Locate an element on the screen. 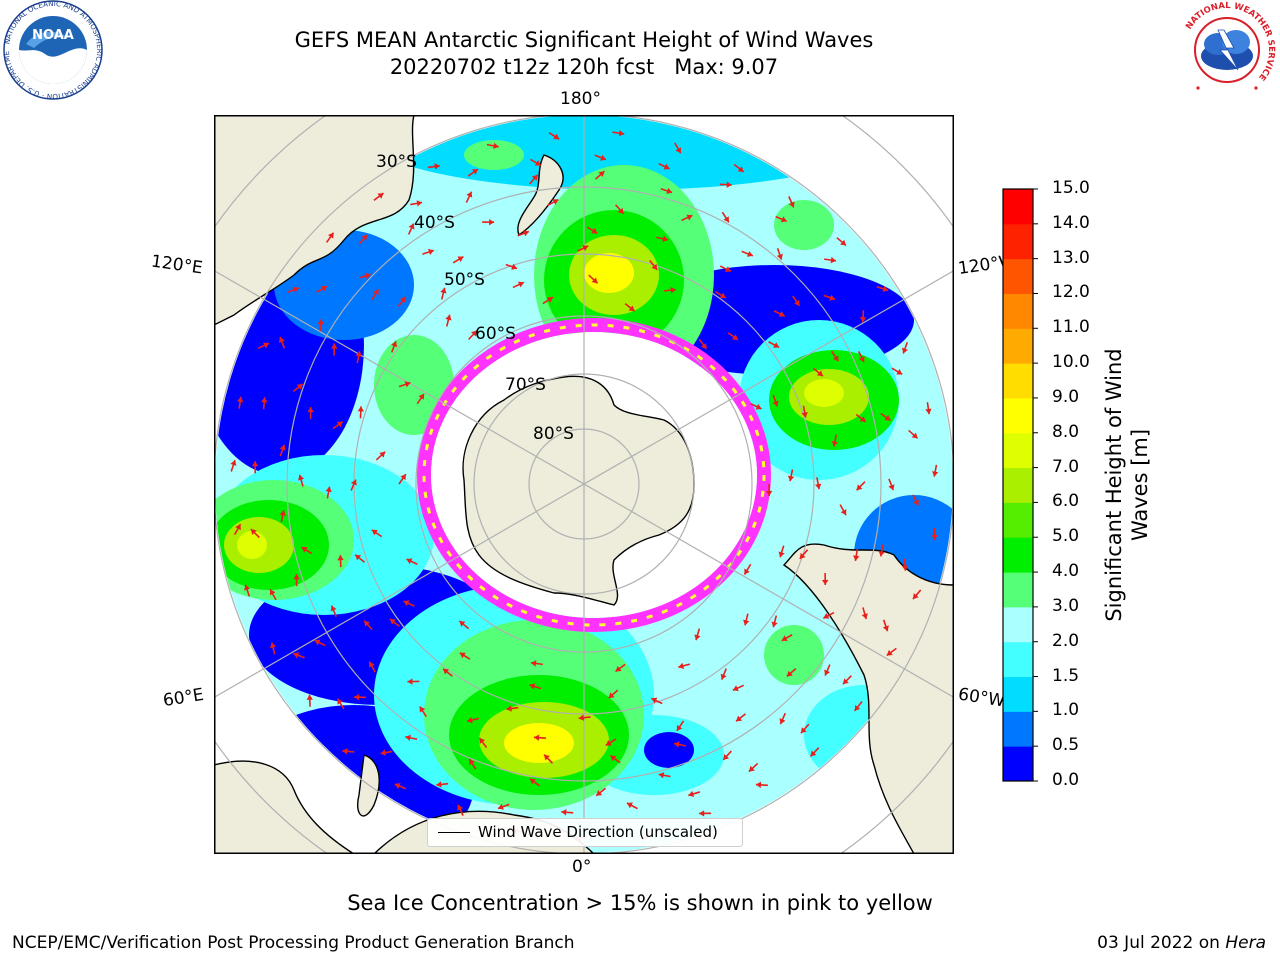 This screenshot has width=1280, height=960. nws-logo: NATIONAL WEATHER SERVICE is located at coordinates (1227, 49).